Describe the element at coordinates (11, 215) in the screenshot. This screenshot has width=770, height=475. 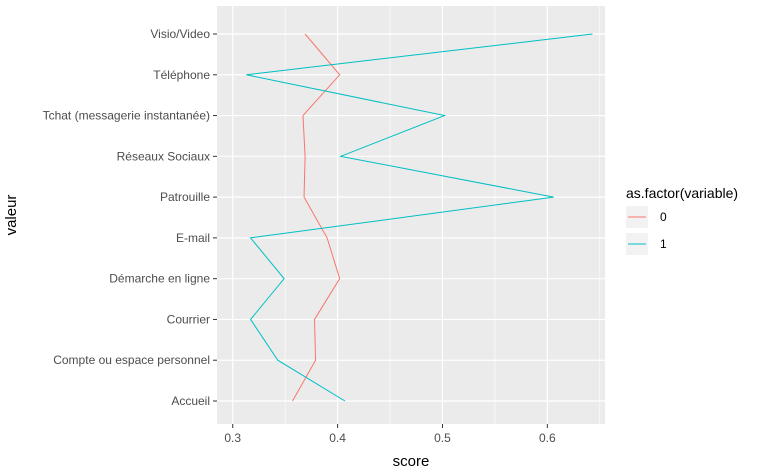
I see `y-axis-title: valeur` at that location.